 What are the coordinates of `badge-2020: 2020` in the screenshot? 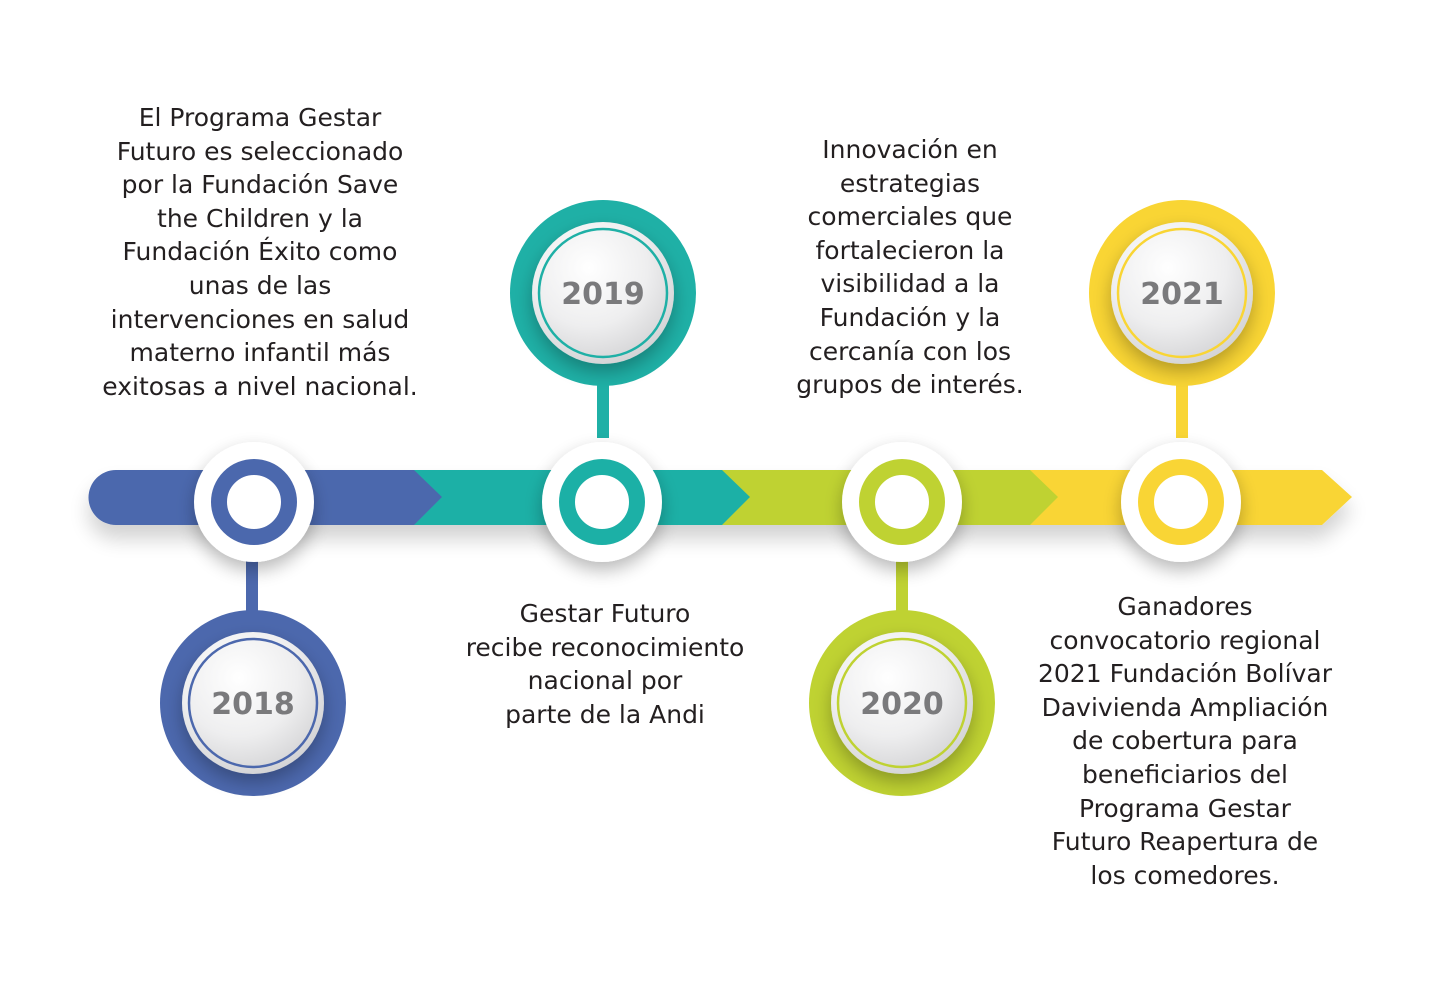 It's located at (902, 703).